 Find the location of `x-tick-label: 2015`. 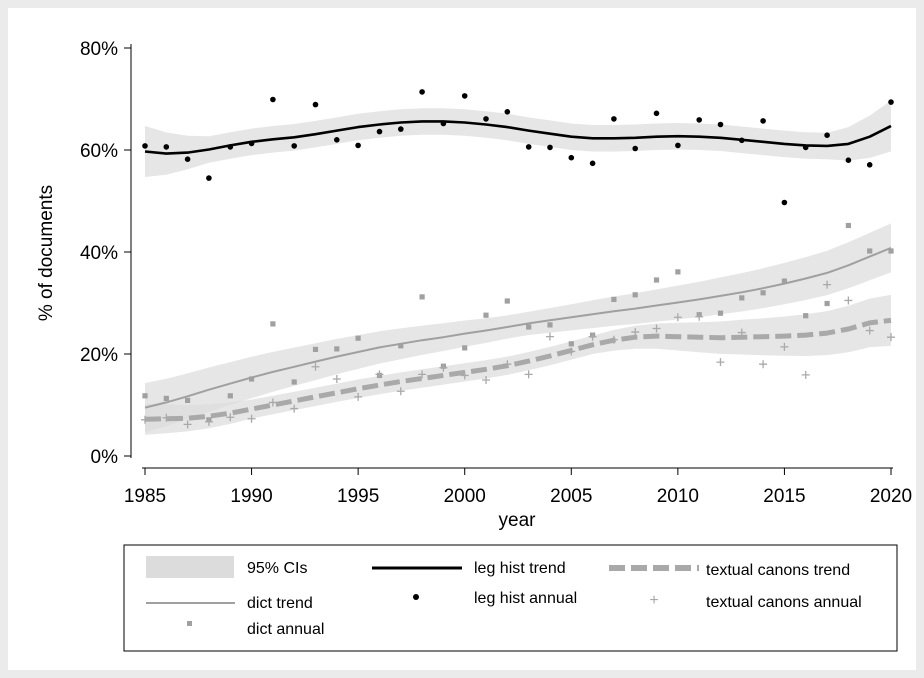

x-tick-label: 2015 is located at coordinates (784, 496).